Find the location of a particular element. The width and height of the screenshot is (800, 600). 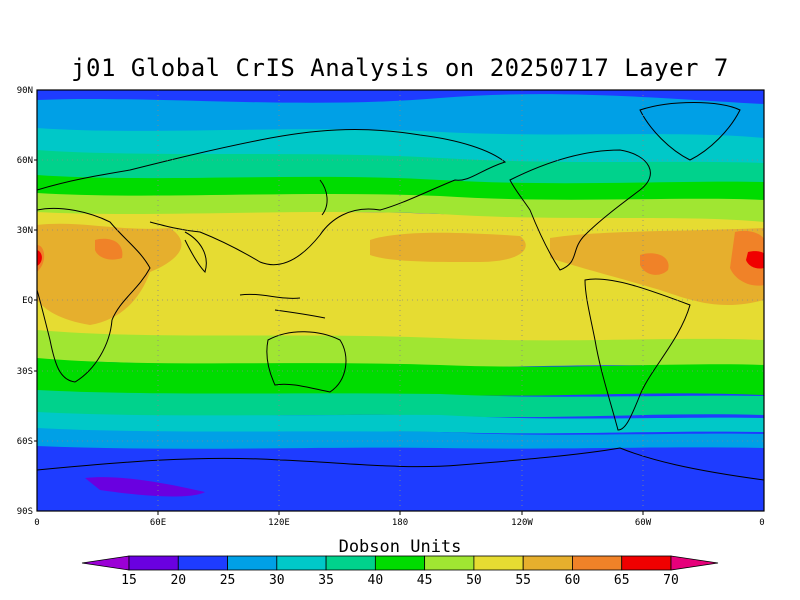

colorbar-tick-label: 55 is located at coordinates (523, 580).